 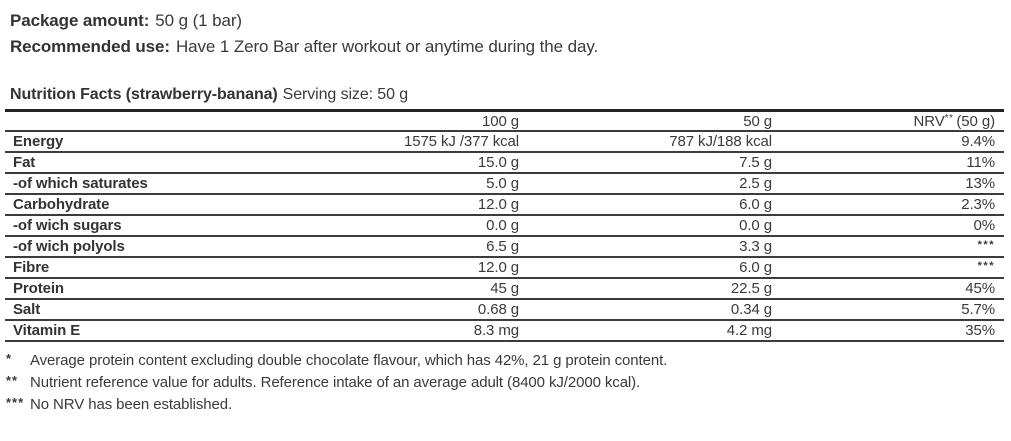 I want to click on value-per-50g: 0.0 g, so click(x=645, y=226).